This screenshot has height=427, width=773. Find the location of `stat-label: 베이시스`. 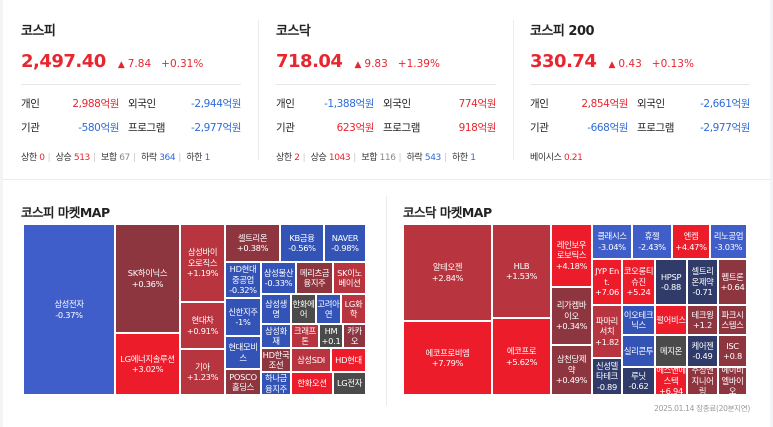

stat-label: 베이시스 is located at coordinates (546, 158).